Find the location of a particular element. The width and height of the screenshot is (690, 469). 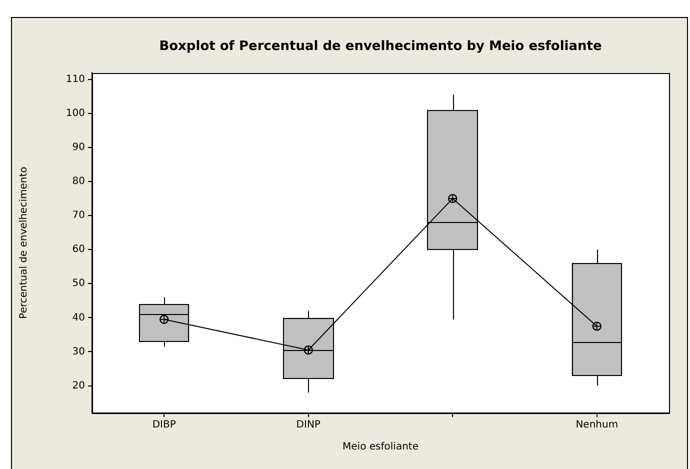

y-axis-title: Percentual de envelhecimento is located at coordinates (24, 242).